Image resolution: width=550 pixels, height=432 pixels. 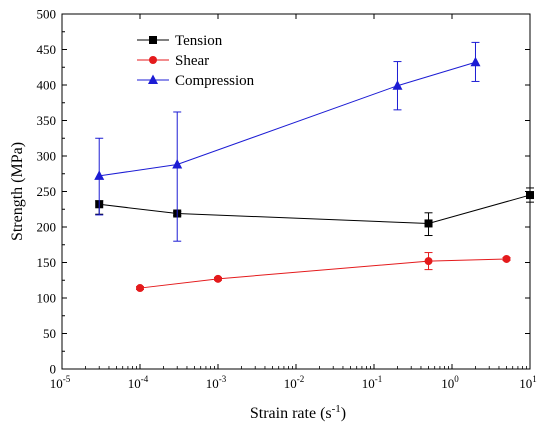 I want to click on x-tick-label-exponent: 0, so click(x=456, y=379).